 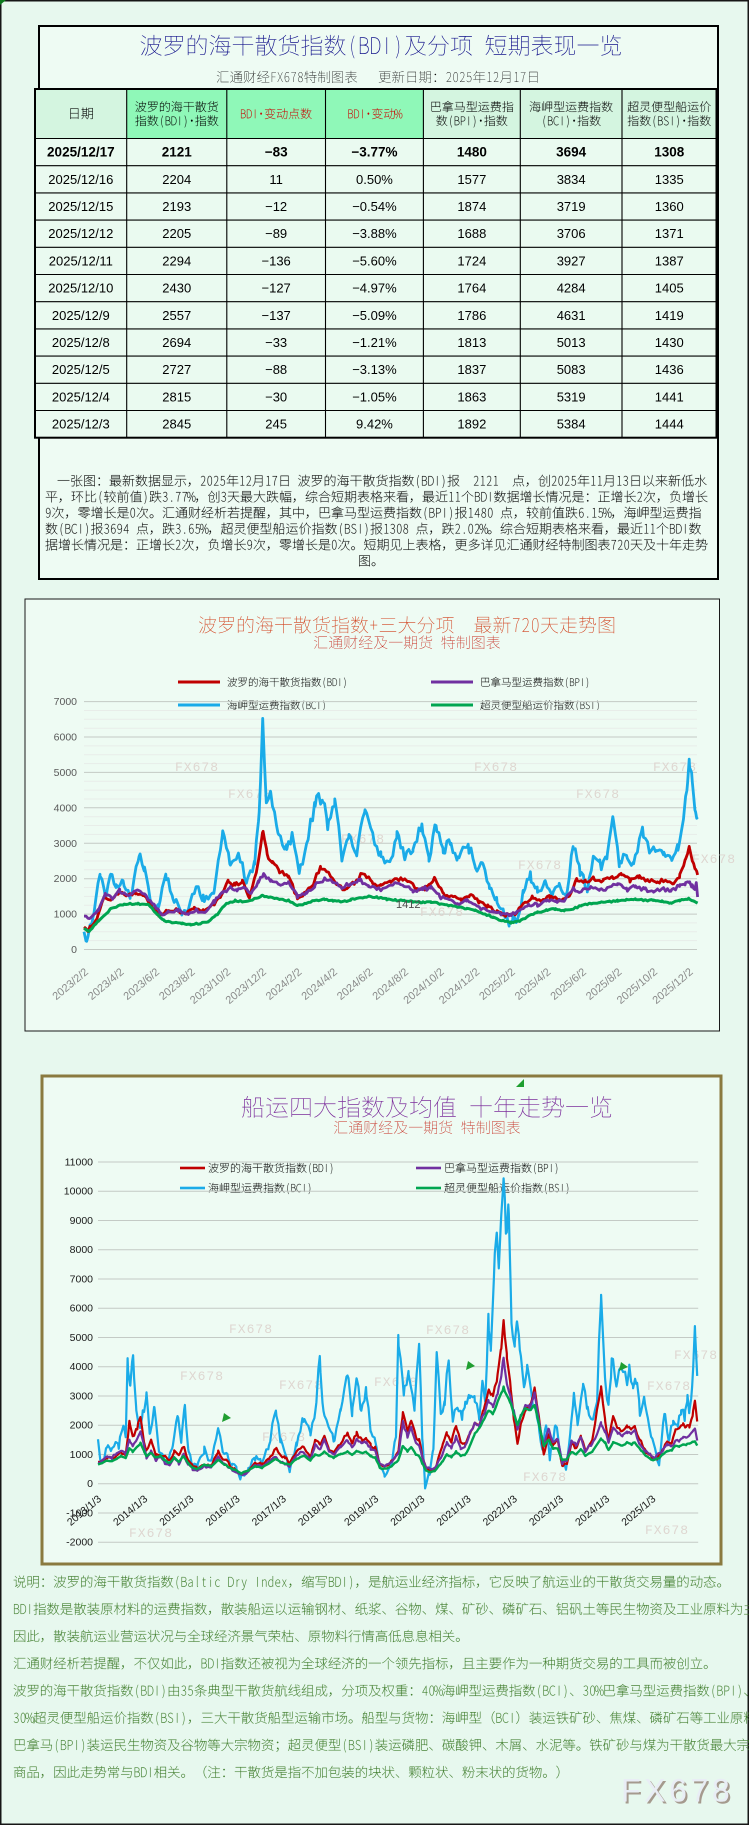 I want to click on svg-text: 1308, so click(x=669, y=152).